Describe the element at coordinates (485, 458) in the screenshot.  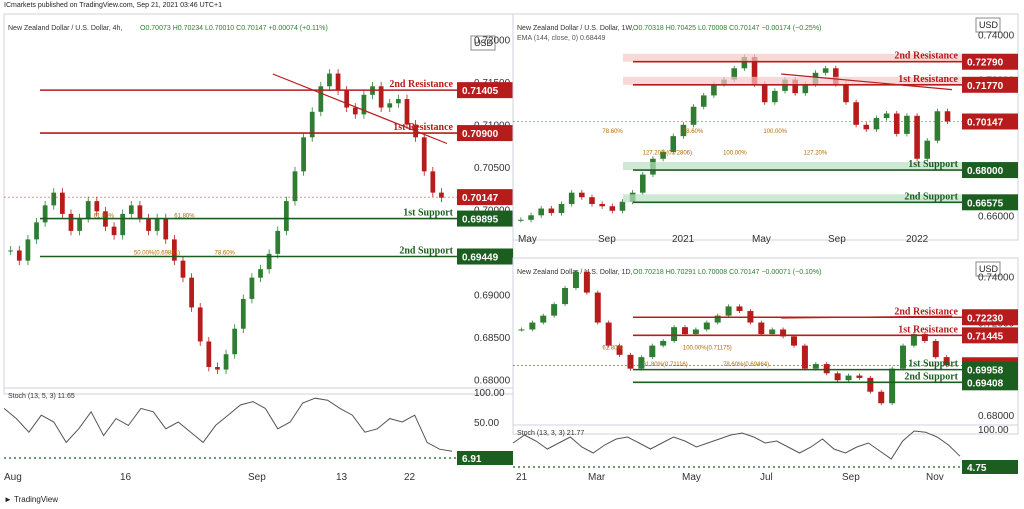
I see `stoch-value-box` at that location.